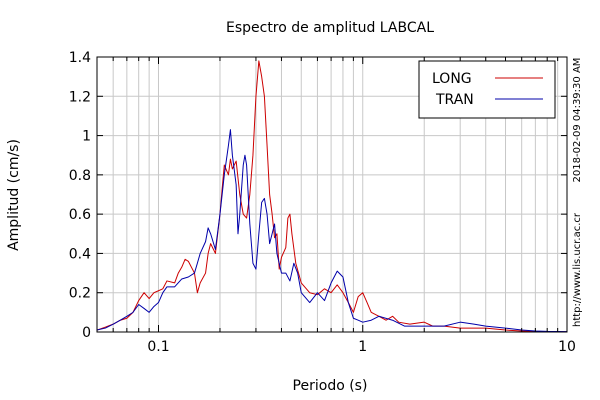 Image resolution: width=600 pixels, height=400 pixels. What do you see at coordinates (330, 386) in the screenshot?
I see `x-axis-title: Periodo (s)` at bounding box center [330, 386].